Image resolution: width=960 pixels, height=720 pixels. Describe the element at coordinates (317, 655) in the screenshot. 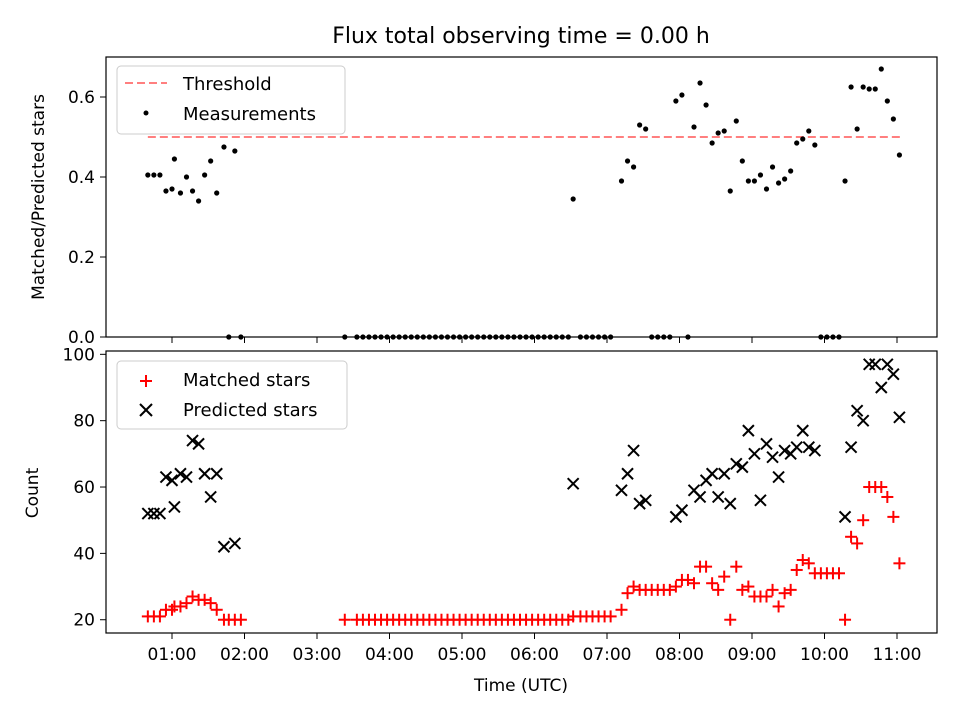

I see `x-tick-label: 03:00` at that location.